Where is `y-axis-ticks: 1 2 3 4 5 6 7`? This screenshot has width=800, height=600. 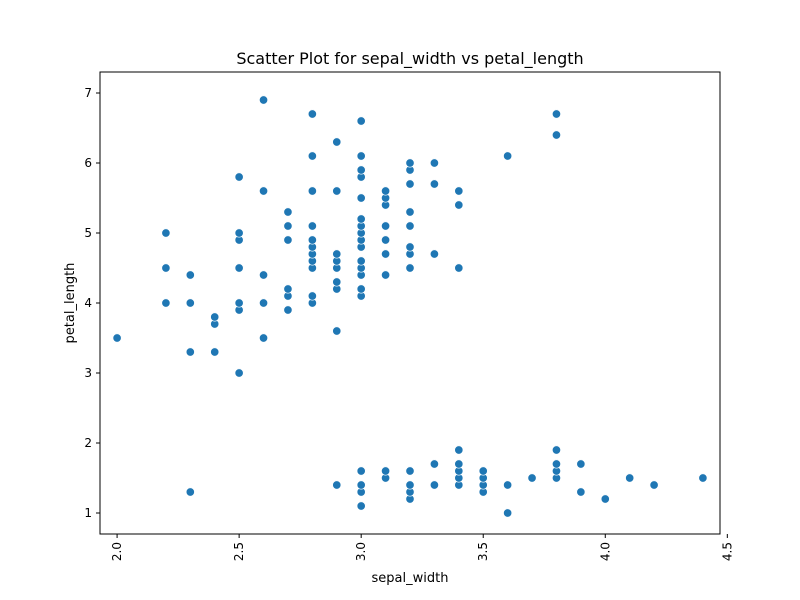
y-axis-ticks: 1 2 3 4 5 6 7 is located at coordinates (92, 303).